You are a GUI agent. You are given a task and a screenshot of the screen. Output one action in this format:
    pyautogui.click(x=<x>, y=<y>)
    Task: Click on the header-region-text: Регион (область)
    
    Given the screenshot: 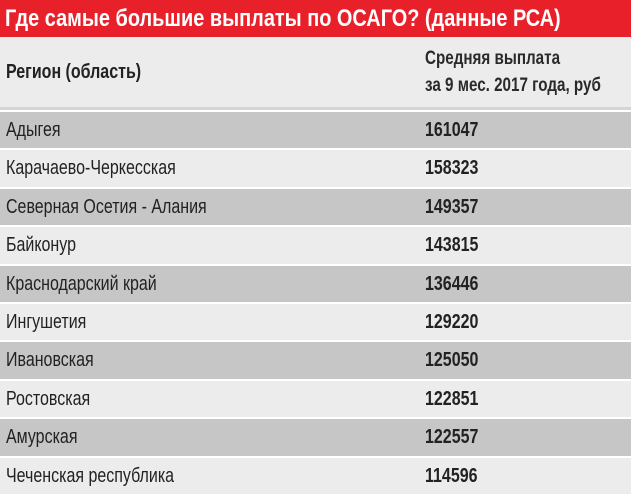 What is the action you would take?
    pyautogui.click(x=74, y=72)
    